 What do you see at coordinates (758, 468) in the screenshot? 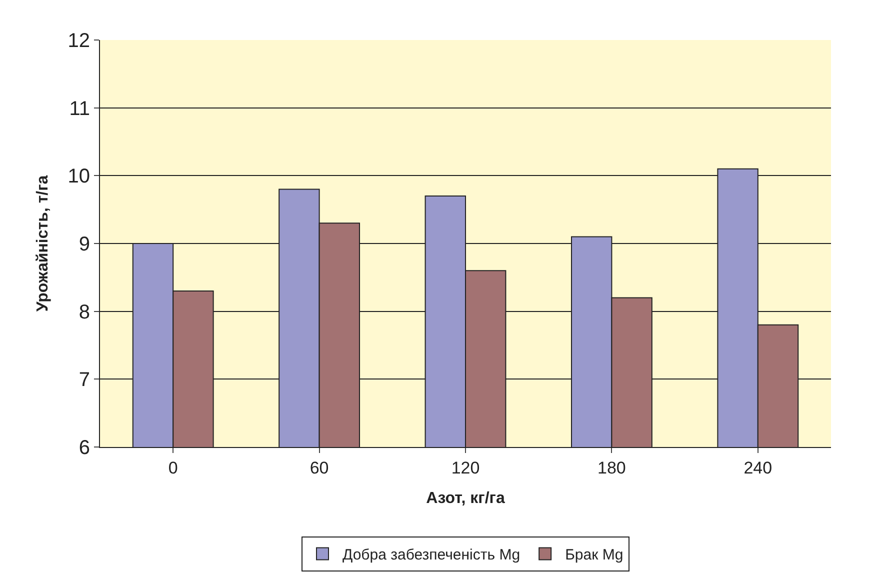
I see `x-tick-label: 240` at bounding box center [758, 468].